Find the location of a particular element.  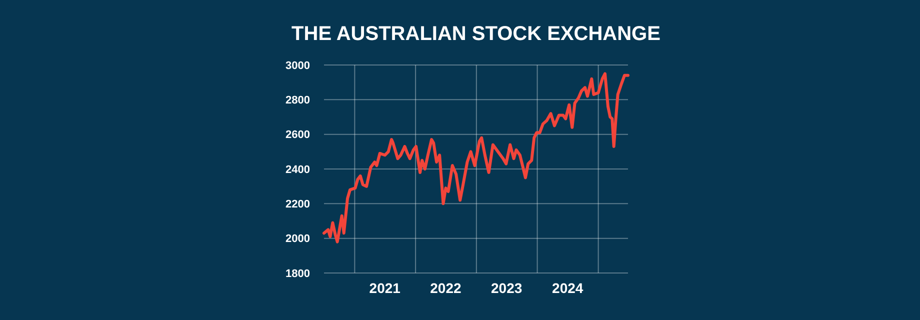

x-tick-label: 2024 is located at coordinates (568, 288).